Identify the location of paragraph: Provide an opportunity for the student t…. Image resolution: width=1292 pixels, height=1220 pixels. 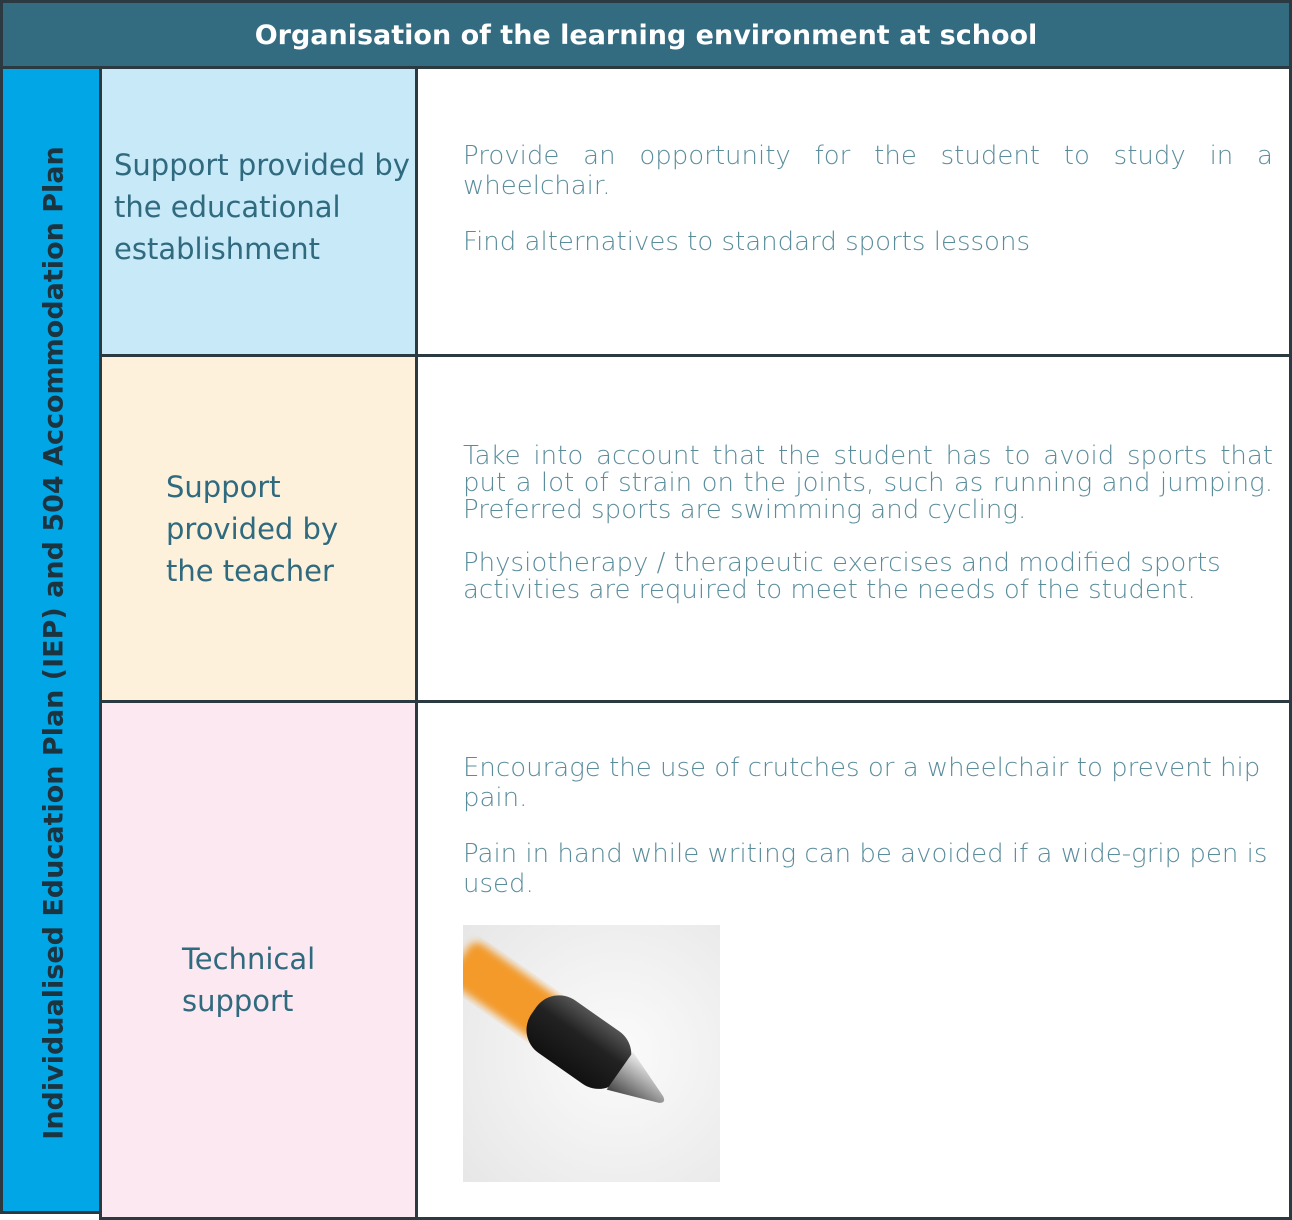
(868, 171).